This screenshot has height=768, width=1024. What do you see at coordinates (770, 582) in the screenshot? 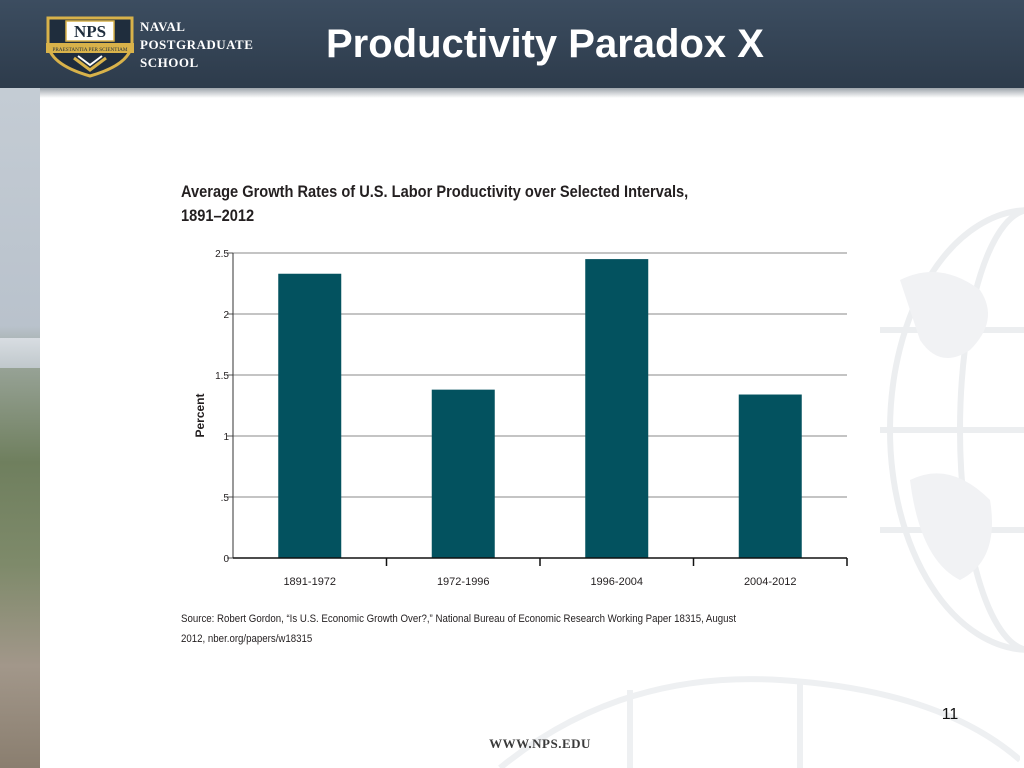
I see `x-tick-label-3: 2004-2012` at bounding box center [770, 582].